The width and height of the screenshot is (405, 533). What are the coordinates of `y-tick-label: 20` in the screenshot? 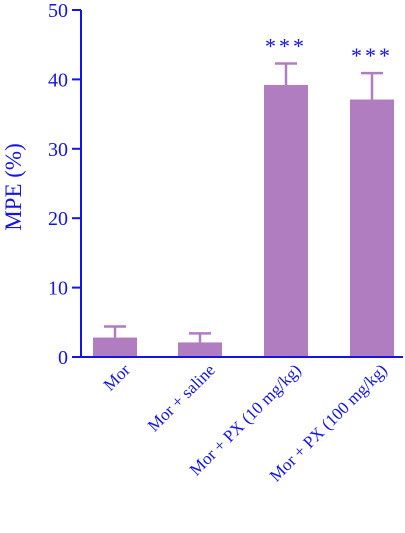 It's located at (58, 219).